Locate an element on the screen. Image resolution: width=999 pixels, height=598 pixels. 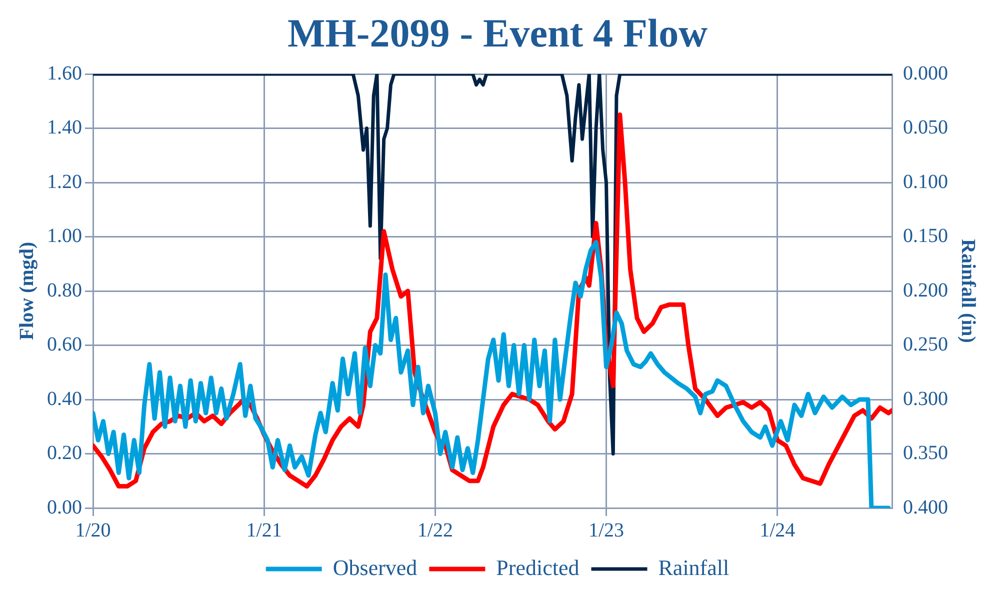
y2-tick-label: 0.100 is located at coordinates (925, 181).